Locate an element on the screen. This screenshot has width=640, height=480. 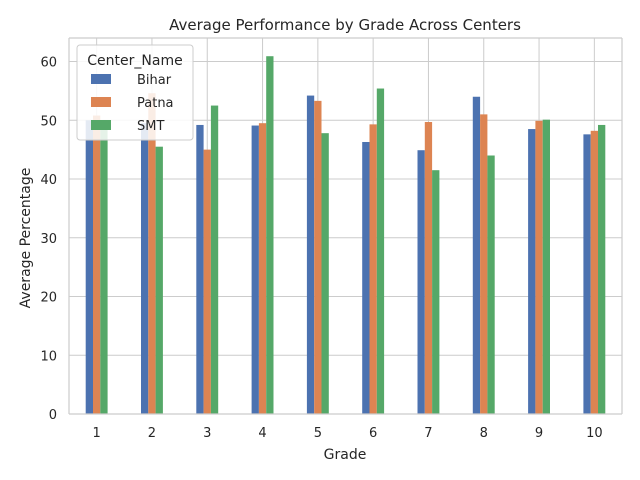
legend-label-patna: Patna is located at coordinates (155, 103).